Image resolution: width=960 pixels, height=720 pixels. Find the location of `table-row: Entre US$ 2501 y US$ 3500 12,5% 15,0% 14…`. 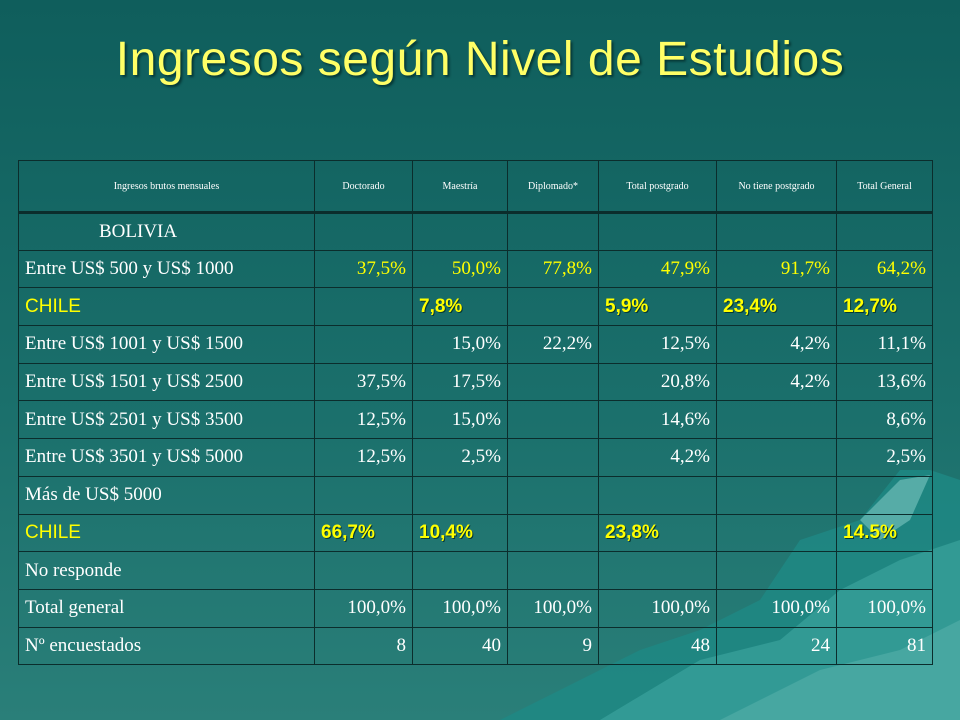

table-row: Entre US$ 2501 y US$ 3500 12,5% 15,0% 14… is located at coordinates (475, 420).